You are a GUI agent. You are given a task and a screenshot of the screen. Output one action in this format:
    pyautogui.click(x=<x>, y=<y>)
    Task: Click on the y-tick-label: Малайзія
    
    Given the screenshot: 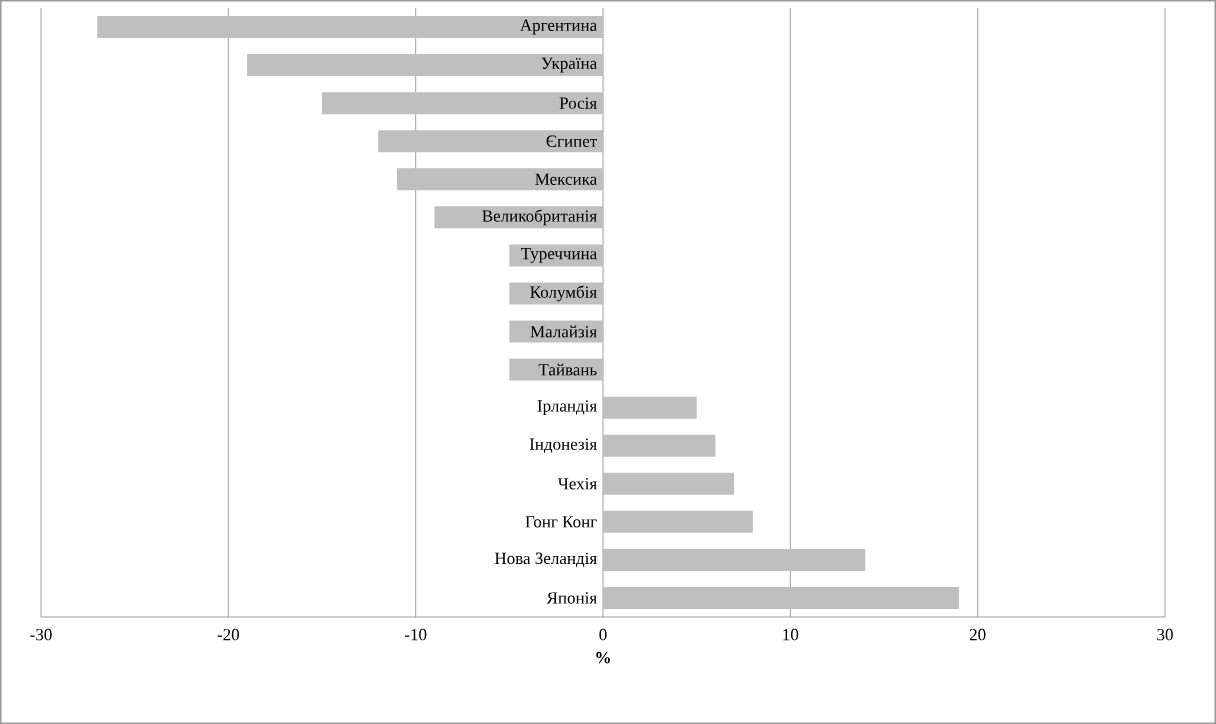 What is the action you would take?
    pyautogui.click(x=563, y=331)
    